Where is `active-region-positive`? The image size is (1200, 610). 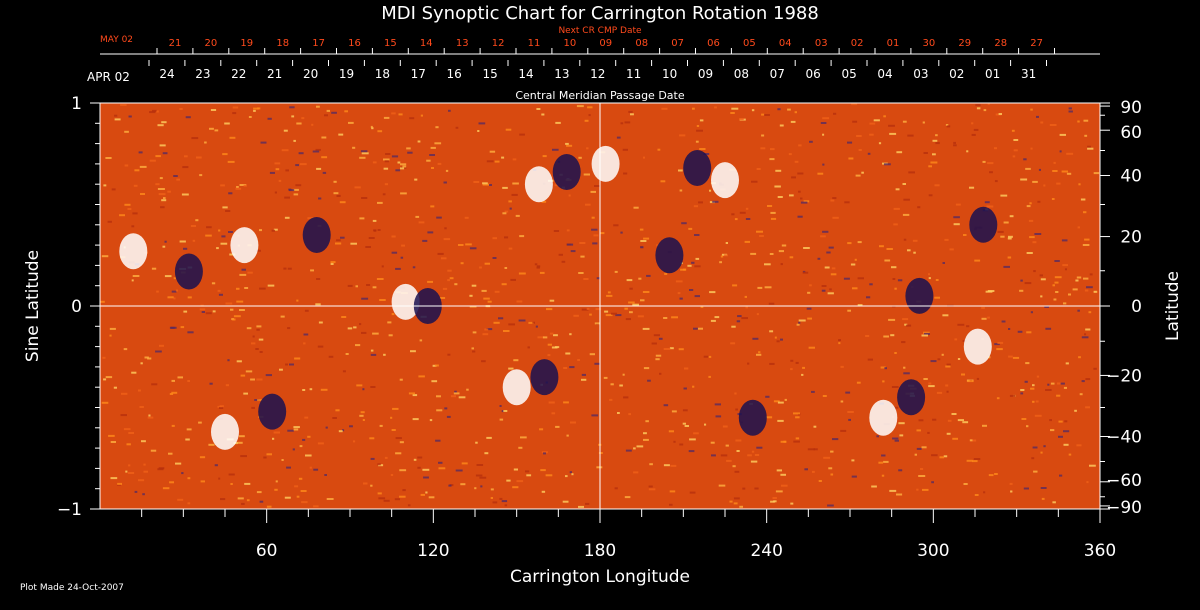
active-region-positive is located at coordinates (883, 417).